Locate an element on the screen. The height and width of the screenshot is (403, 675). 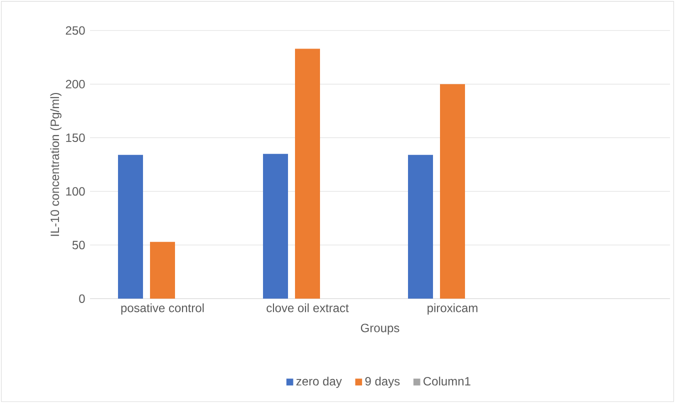
x-tick-label: clove oil extract is located at coordinates (307, 307).